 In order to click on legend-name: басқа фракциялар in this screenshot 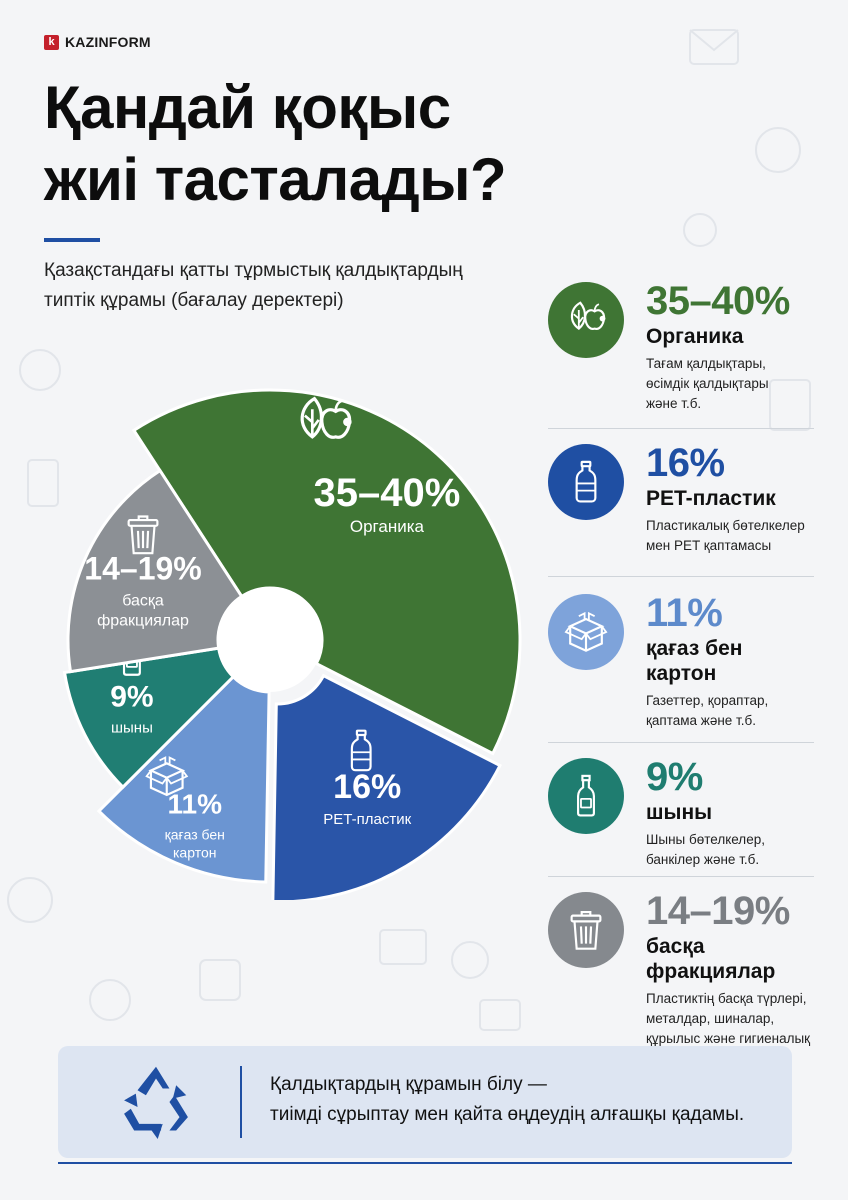, I will do `click(711, 959)`.